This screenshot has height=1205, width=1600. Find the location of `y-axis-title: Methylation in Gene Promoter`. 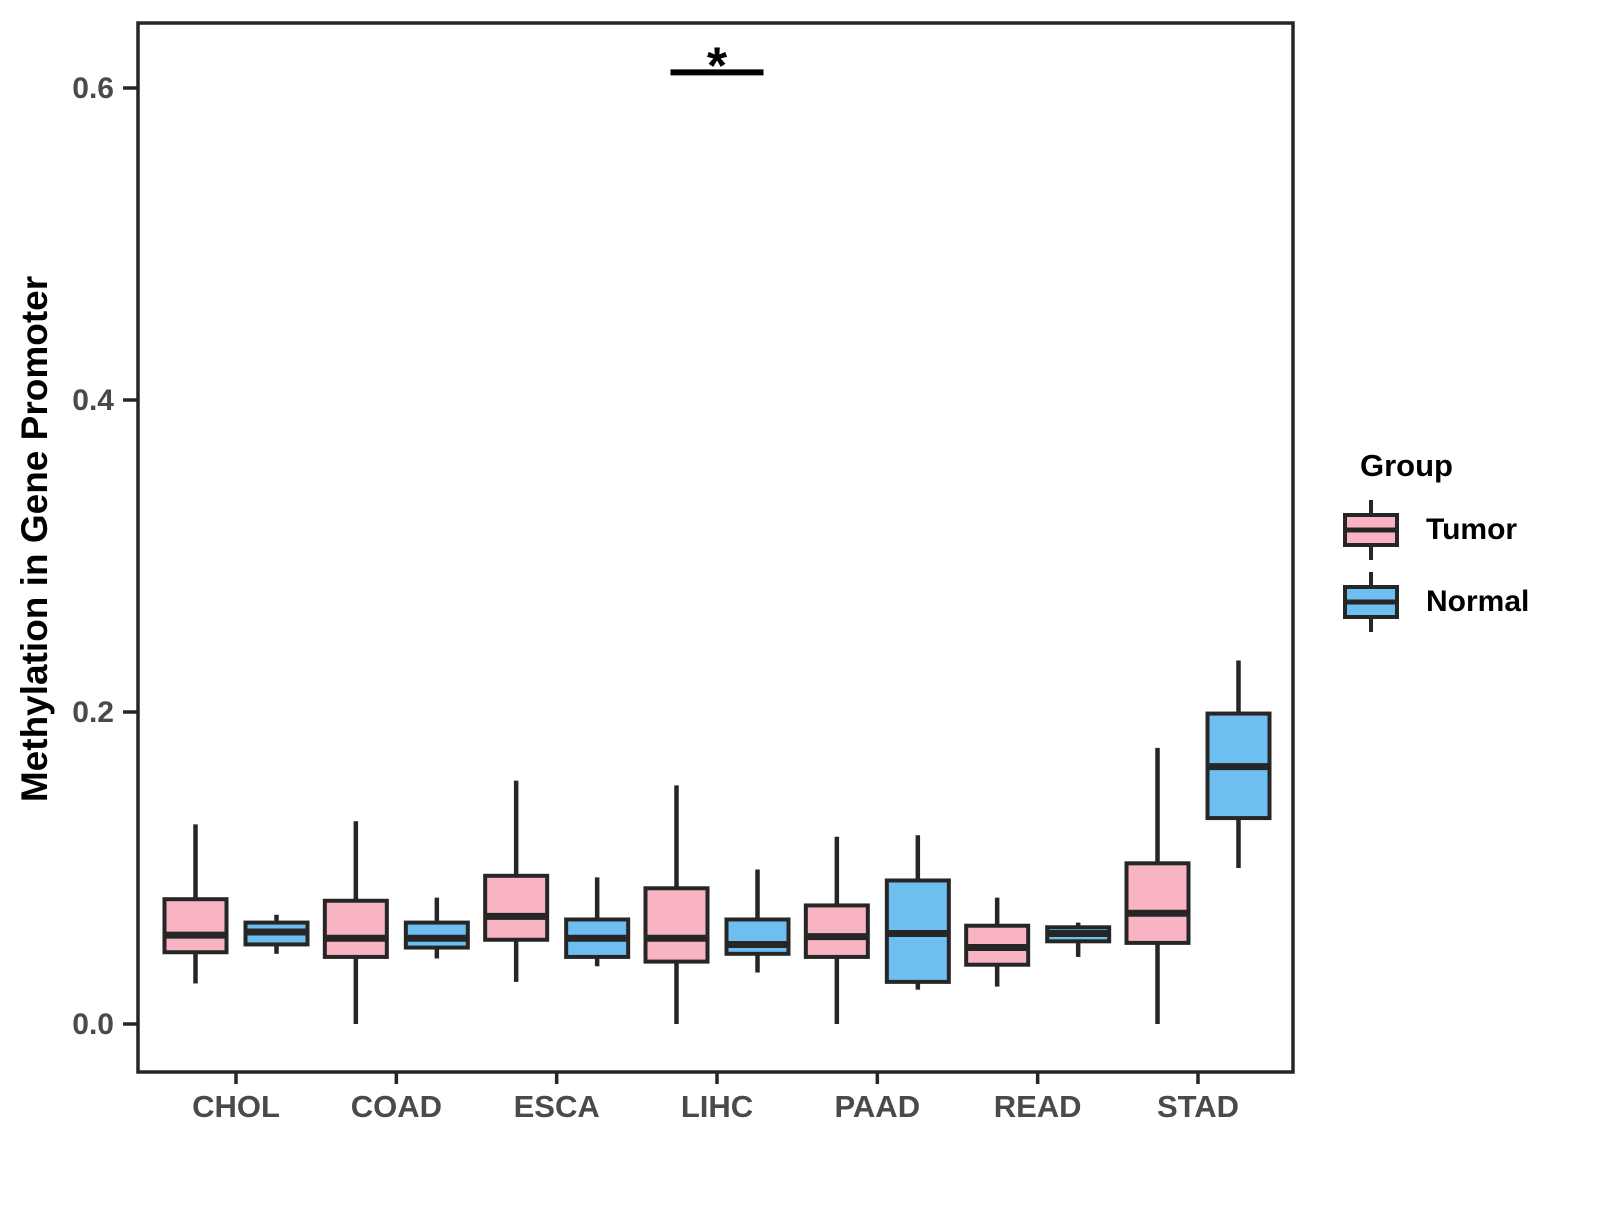

y-axis-title: Methylation in Gene Promoter is located at coordinates (34, 539).